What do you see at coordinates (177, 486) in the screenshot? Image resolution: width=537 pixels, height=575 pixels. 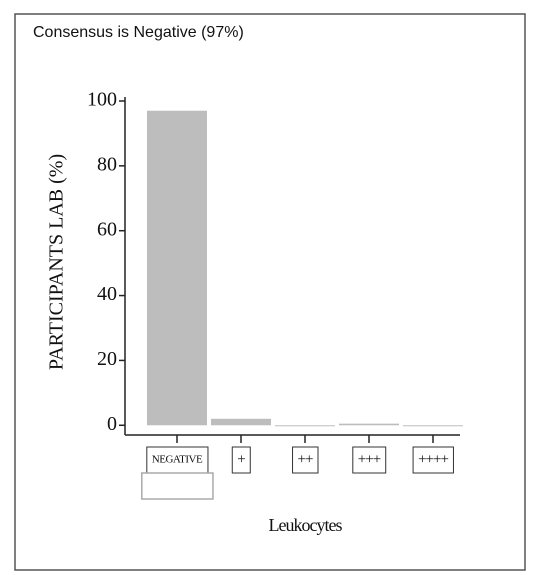 I see `category-box-shadow` at bounding box center [177, 486].